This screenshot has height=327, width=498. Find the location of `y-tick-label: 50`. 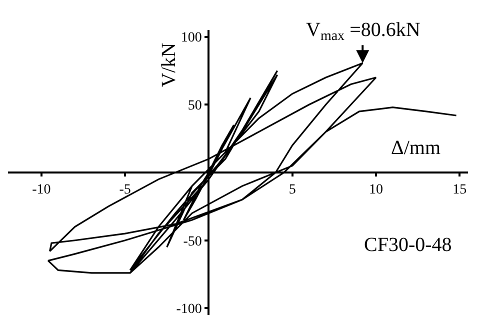

y-tick-label: 50 is located at coordinates (195, 106).